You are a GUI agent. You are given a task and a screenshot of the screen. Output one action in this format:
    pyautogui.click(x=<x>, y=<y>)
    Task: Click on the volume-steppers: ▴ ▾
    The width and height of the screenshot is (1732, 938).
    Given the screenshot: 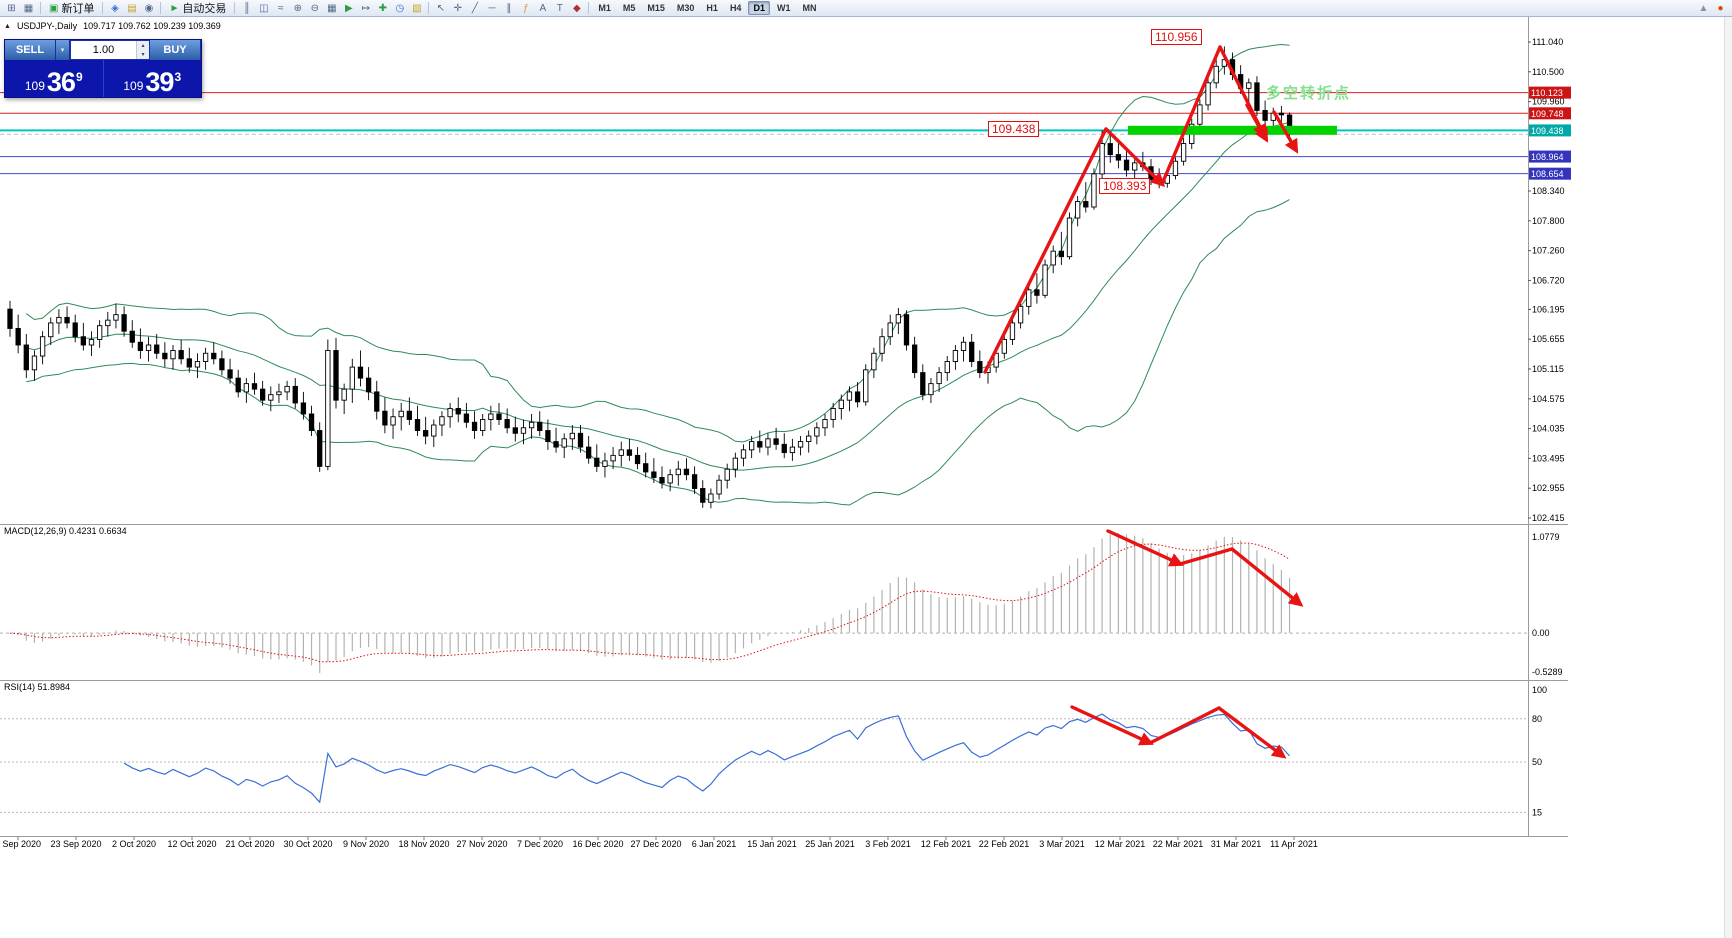 What is the action you would take?
    pyautogui.click(x=142, y=50)
    